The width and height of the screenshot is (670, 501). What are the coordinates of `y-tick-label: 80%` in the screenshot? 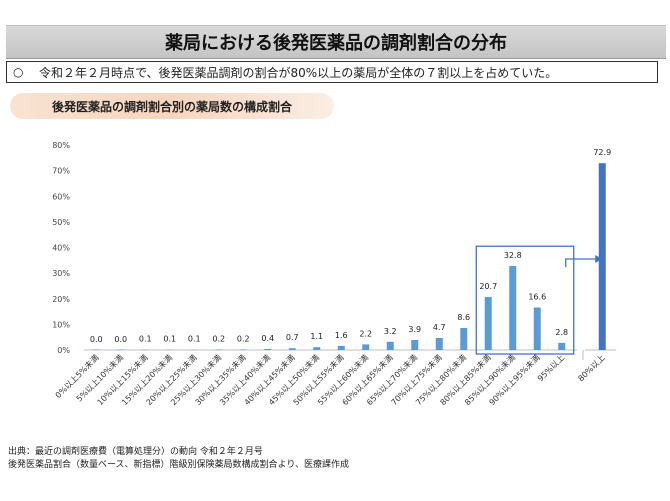 It's located at (61, 145).